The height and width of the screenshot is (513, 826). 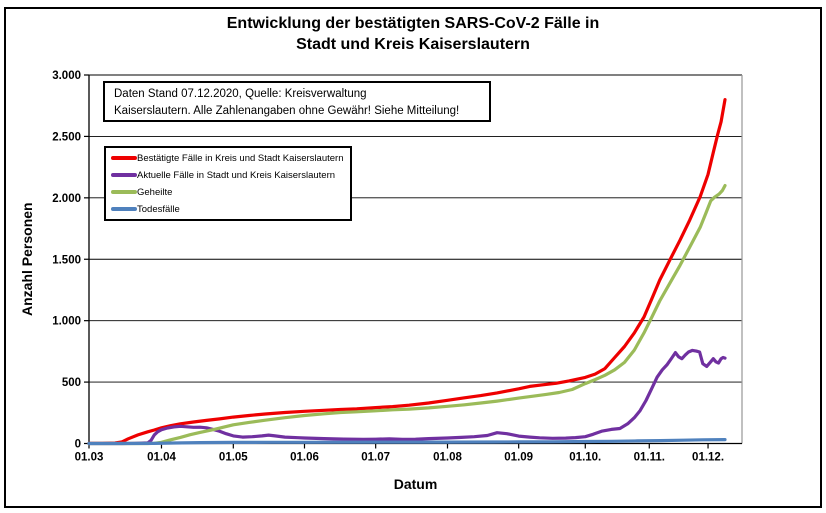 What do you see at coordinates (155, 192) in the screenshot?
I see `legend-label-recovered: Geheilte` at bounding box center [155, 192].